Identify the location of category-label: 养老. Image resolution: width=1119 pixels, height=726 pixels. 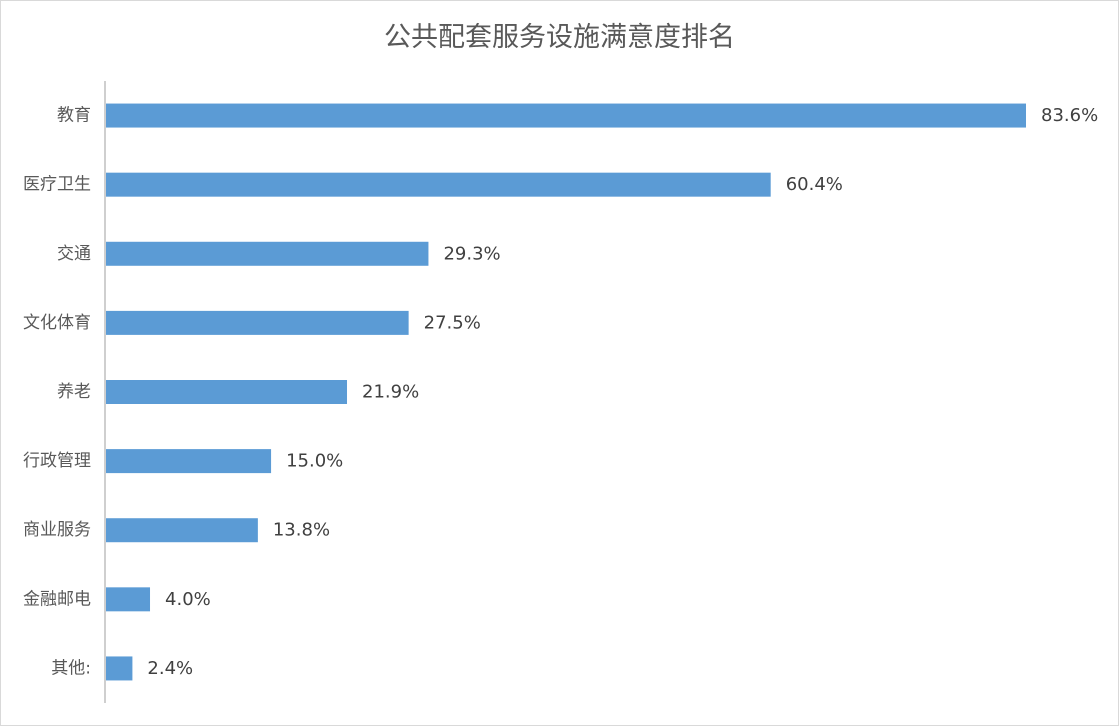
(74, 392).